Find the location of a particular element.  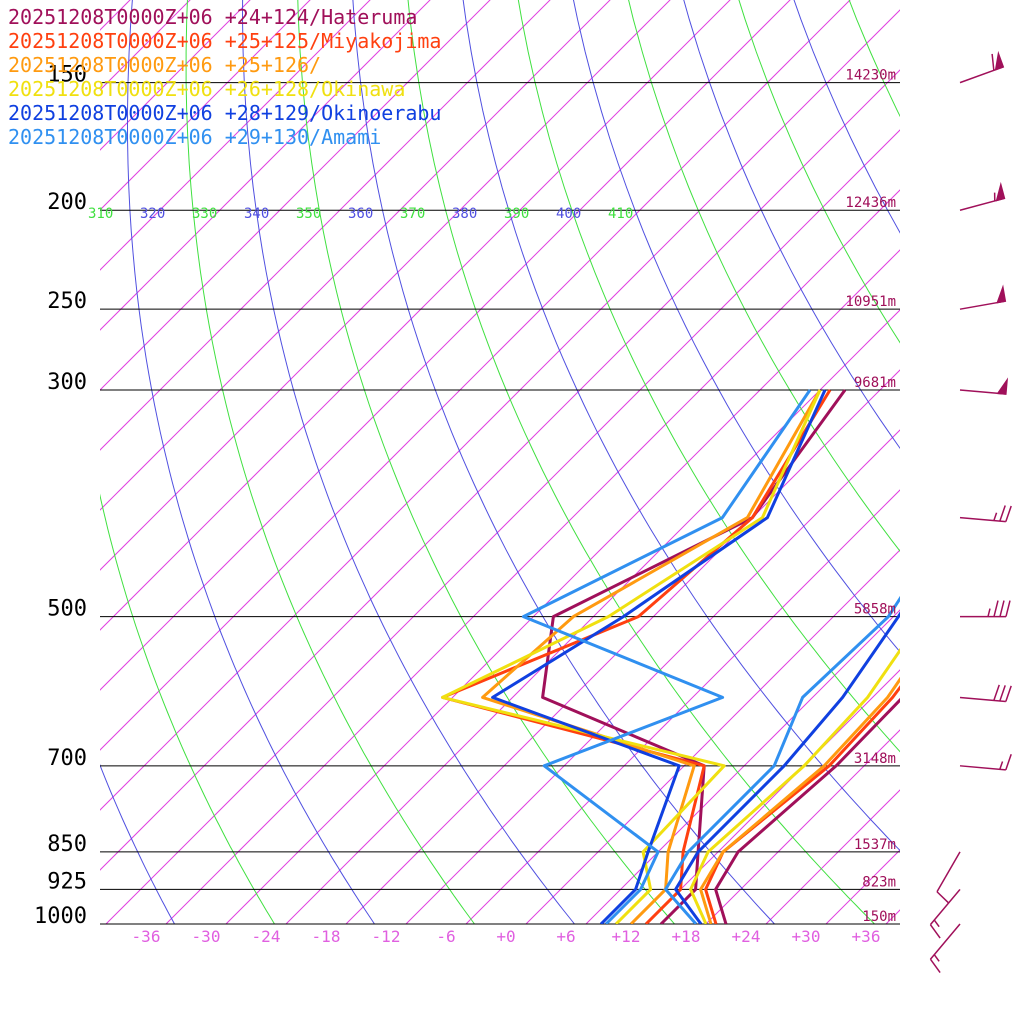

theta-label: 340 is located at coordinates (256, 214).